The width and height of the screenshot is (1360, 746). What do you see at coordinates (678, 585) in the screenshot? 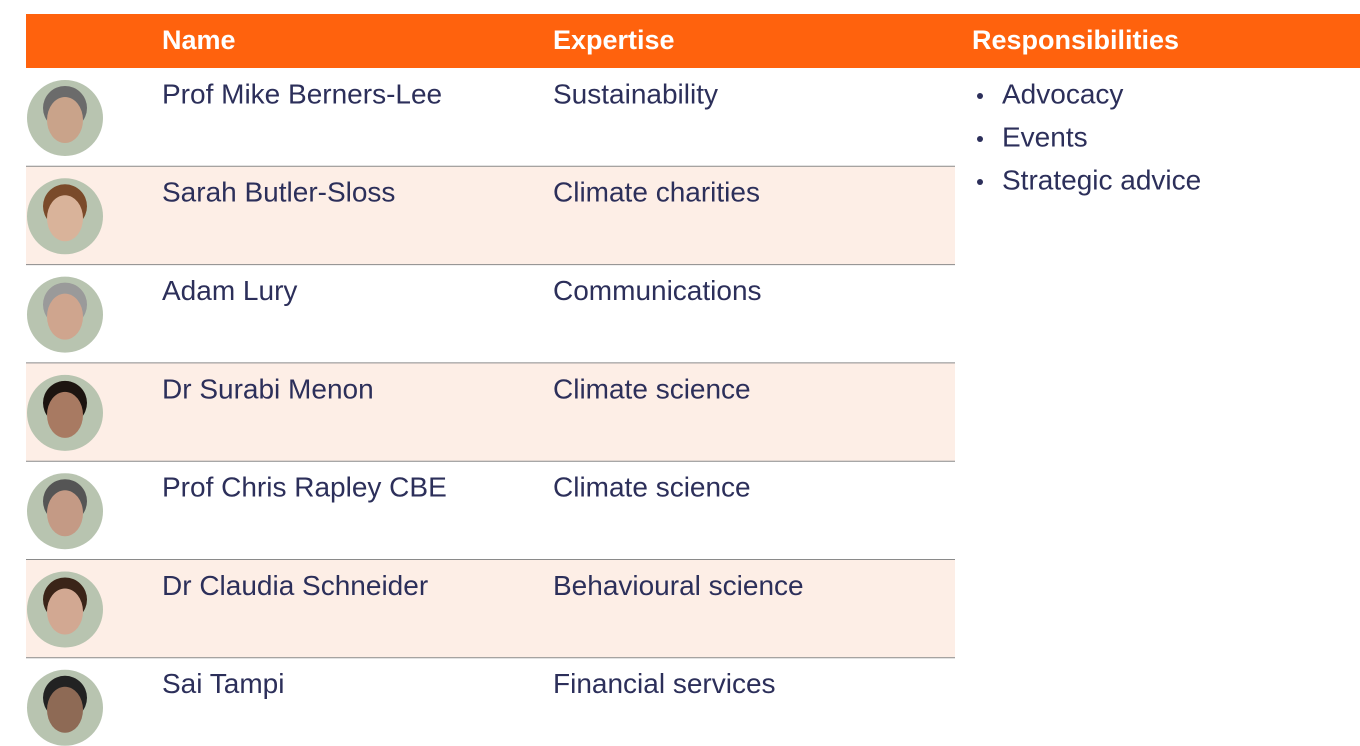
I see `person-expertise: Behavioural science` at bounding box center [678, 585].